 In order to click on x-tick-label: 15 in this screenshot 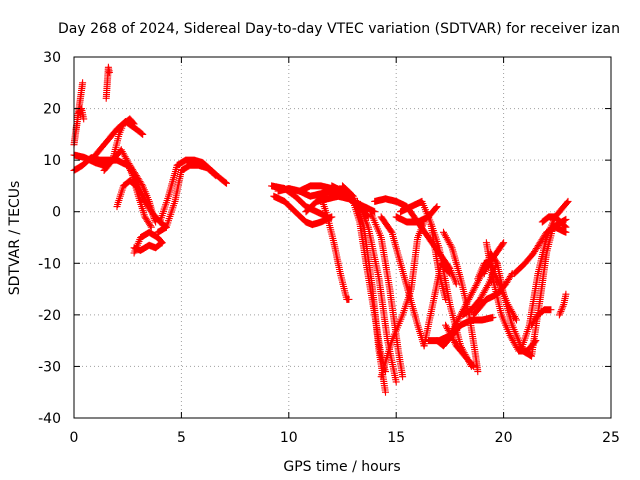, I will do `click(396, 438)`.